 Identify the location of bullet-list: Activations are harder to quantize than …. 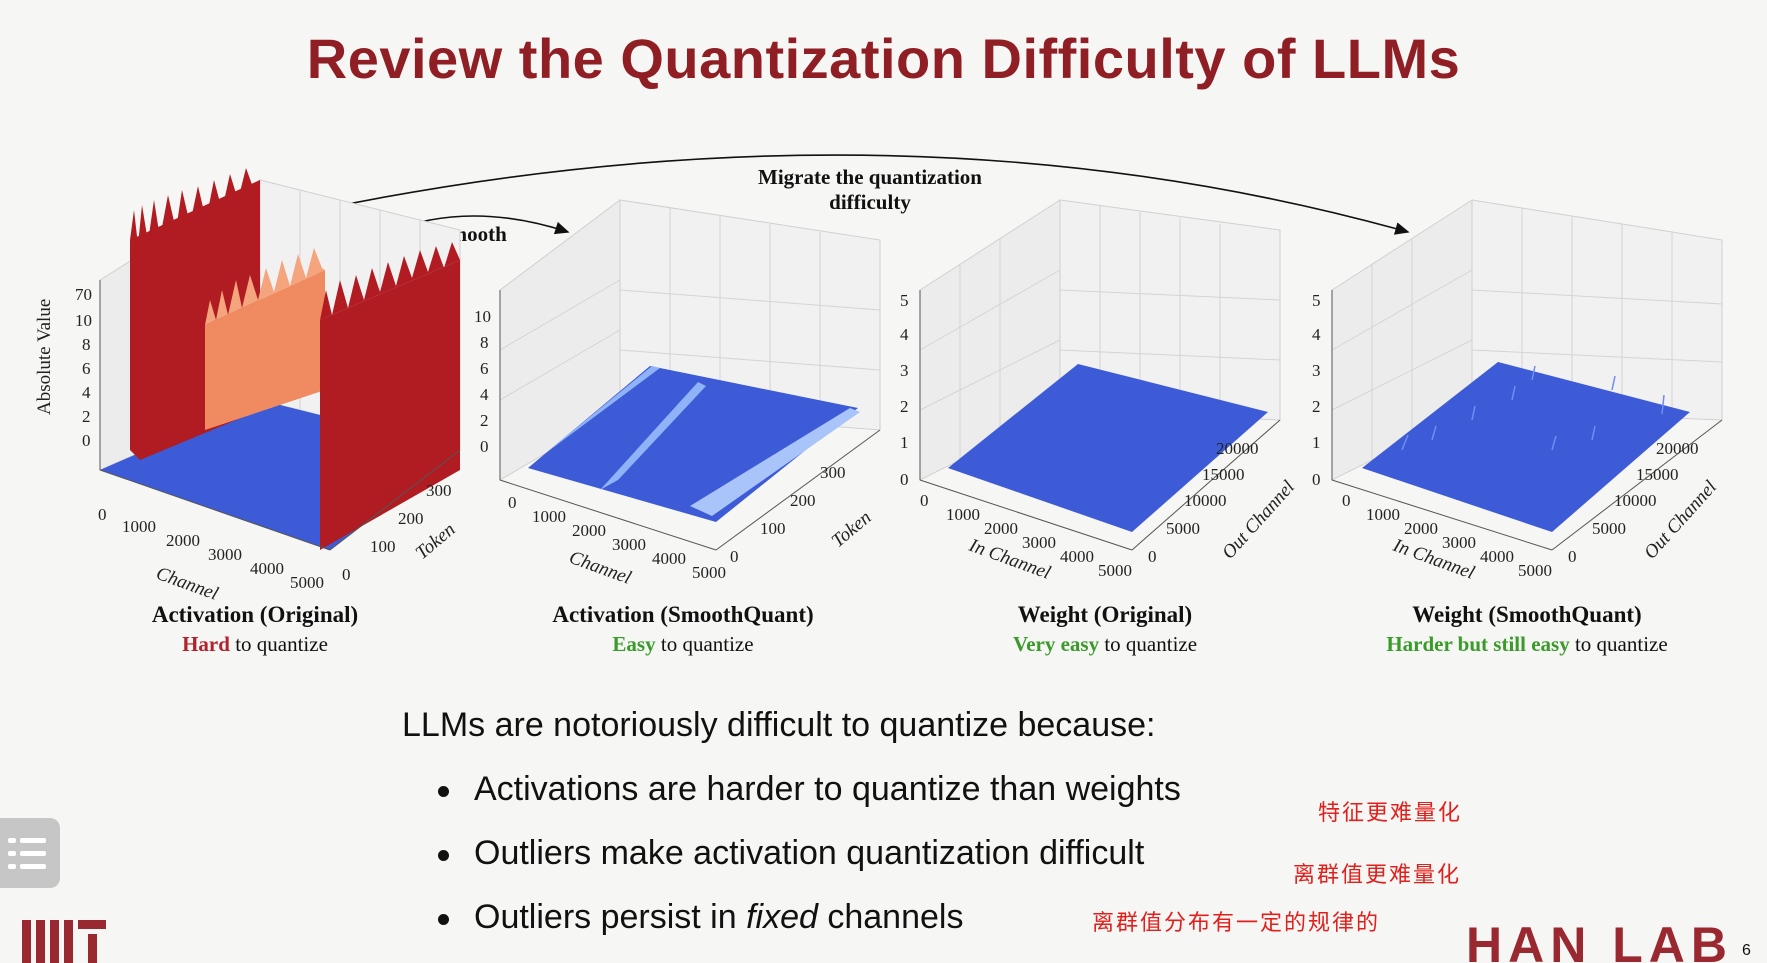
(807, 866).